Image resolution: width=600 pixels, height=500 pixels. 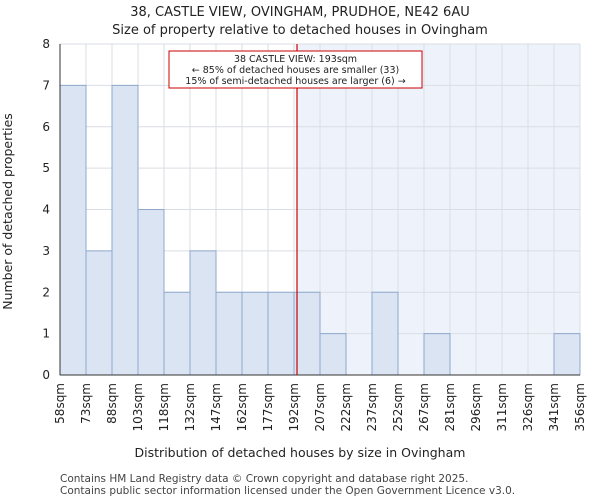 What do you see at coordinates (46, 168) in the screenshot?
I see `y-tick-label: 5` at bounding box center [46, 168].